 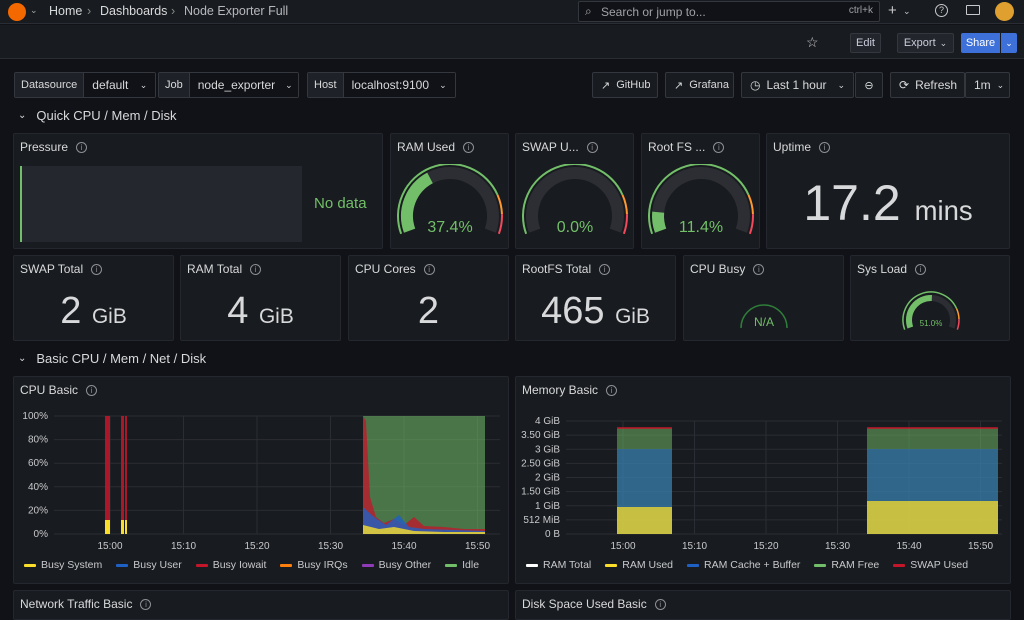 I want to click on legend-item: Idle, so click(x=462, y=565).